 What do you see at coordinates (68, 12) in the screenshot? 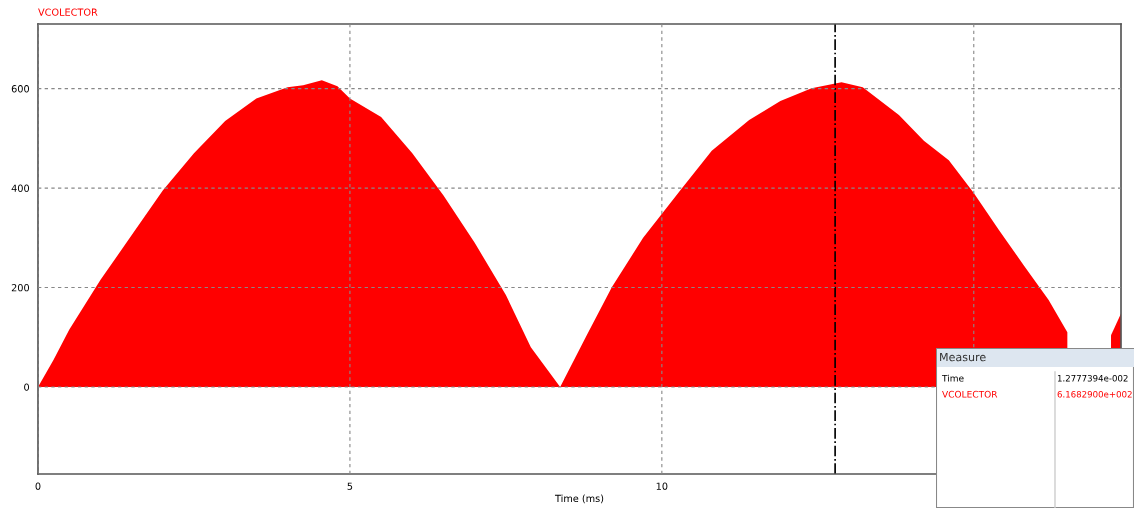
I see `text: VCOLECTOR` at bounding box center [68, 12].